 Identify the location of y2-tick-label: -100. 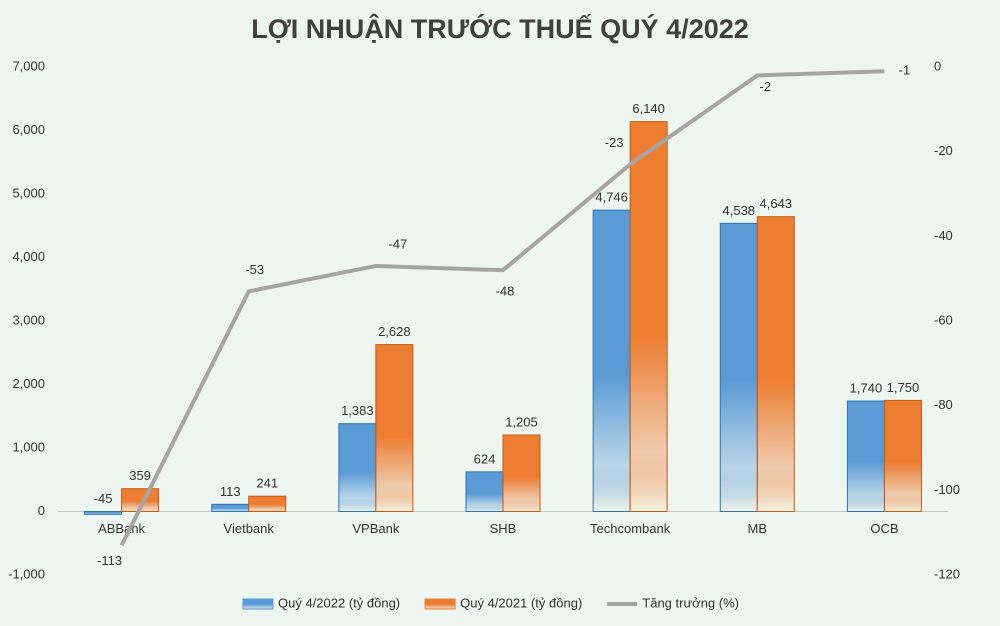
(947, 489).